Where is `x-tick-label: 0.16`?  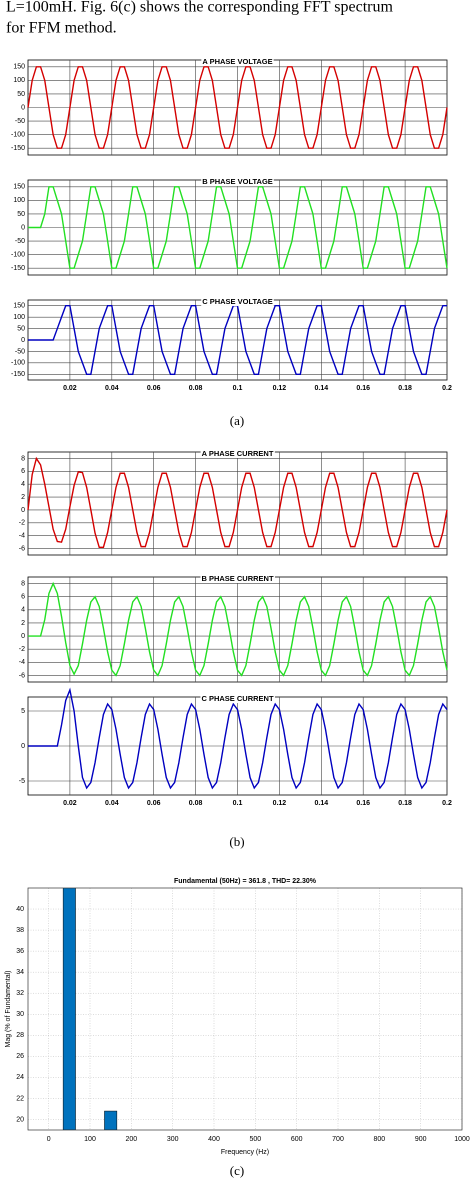 x-tick-label: 0.16 is located at coordinates (363, 803).